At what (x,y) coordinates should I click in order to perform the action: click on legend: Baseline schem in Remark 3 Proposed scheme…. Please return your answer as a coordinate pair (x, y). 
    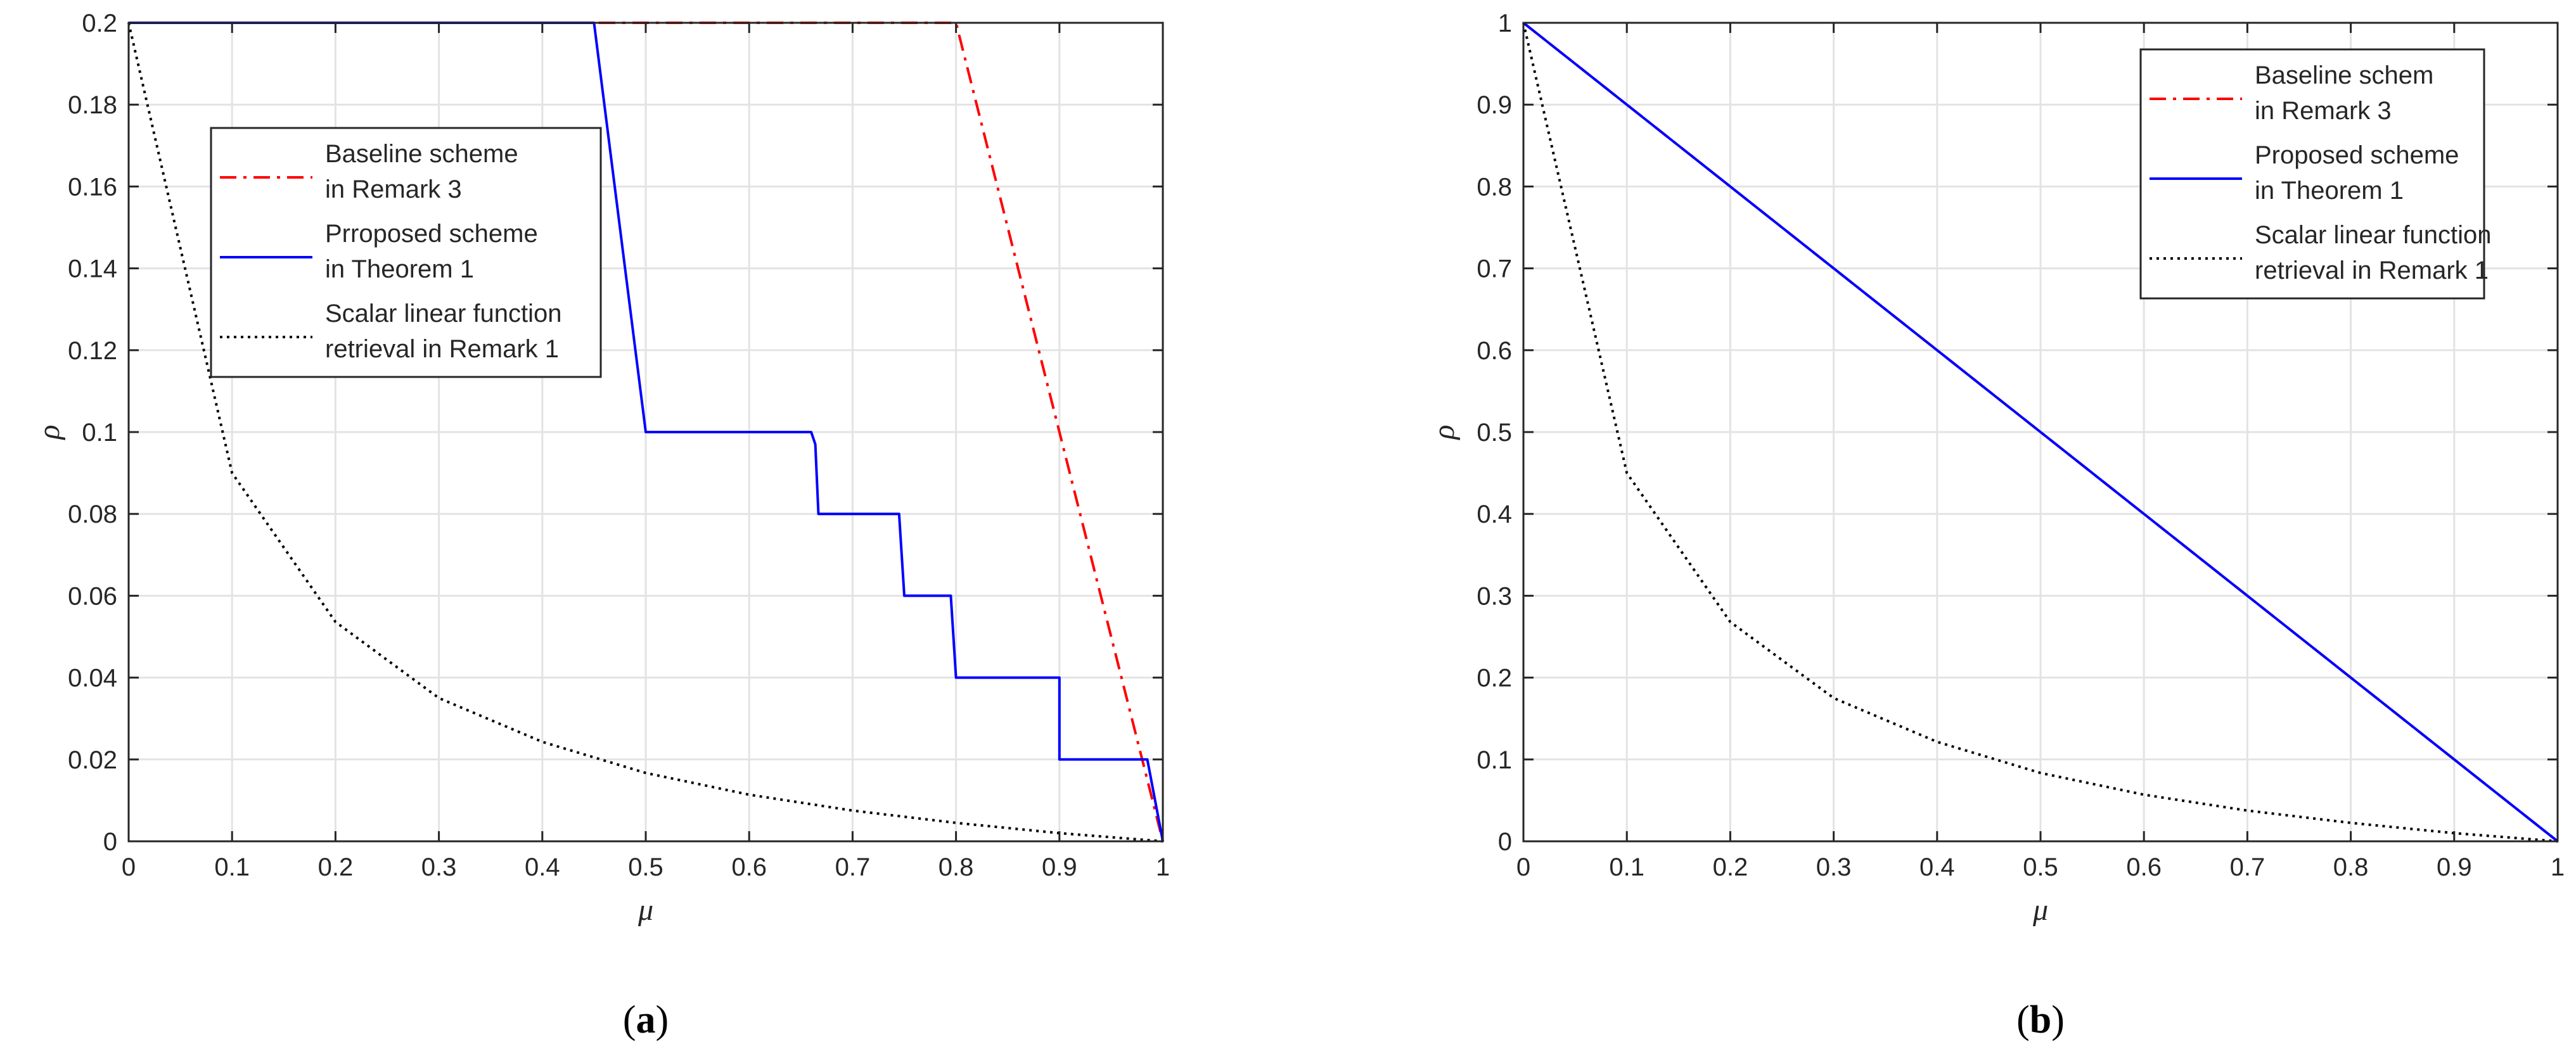
    Looking at the image, I should click on (2315, 174).